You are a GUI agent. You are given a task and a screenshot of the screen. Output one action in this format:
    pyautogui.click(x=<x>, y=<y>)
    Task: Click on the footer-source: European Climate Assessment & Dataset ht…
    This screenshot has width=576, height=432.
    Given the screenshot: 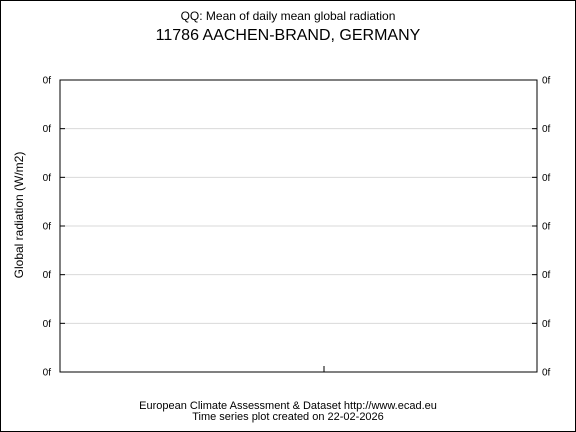 What is the action you would take?
    pyautogui.click(x=288, y=406)
    